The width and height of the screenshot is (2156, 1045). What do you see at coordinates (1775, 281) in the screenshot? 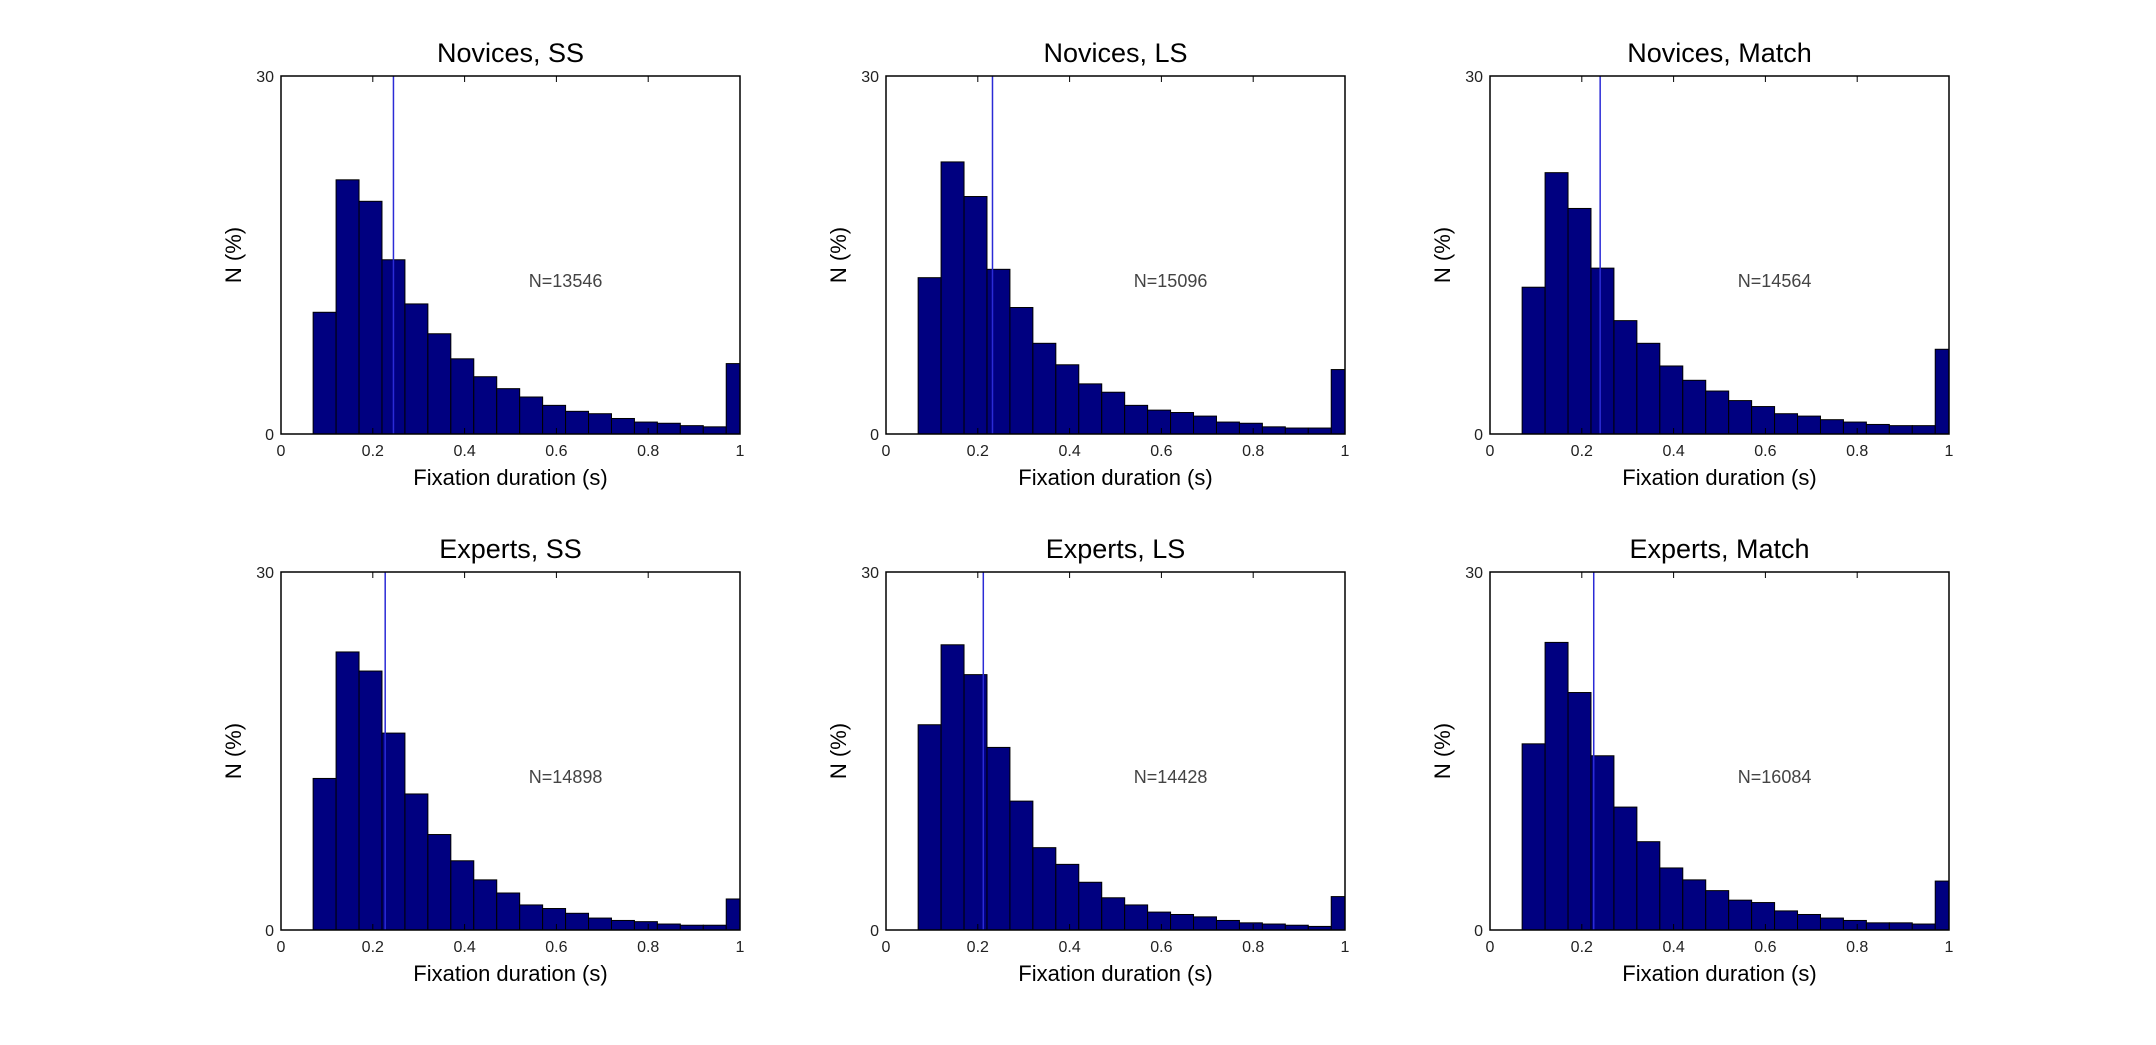
I see `sample-size-annotation: N=14564` at bounding box center [1775, 281].